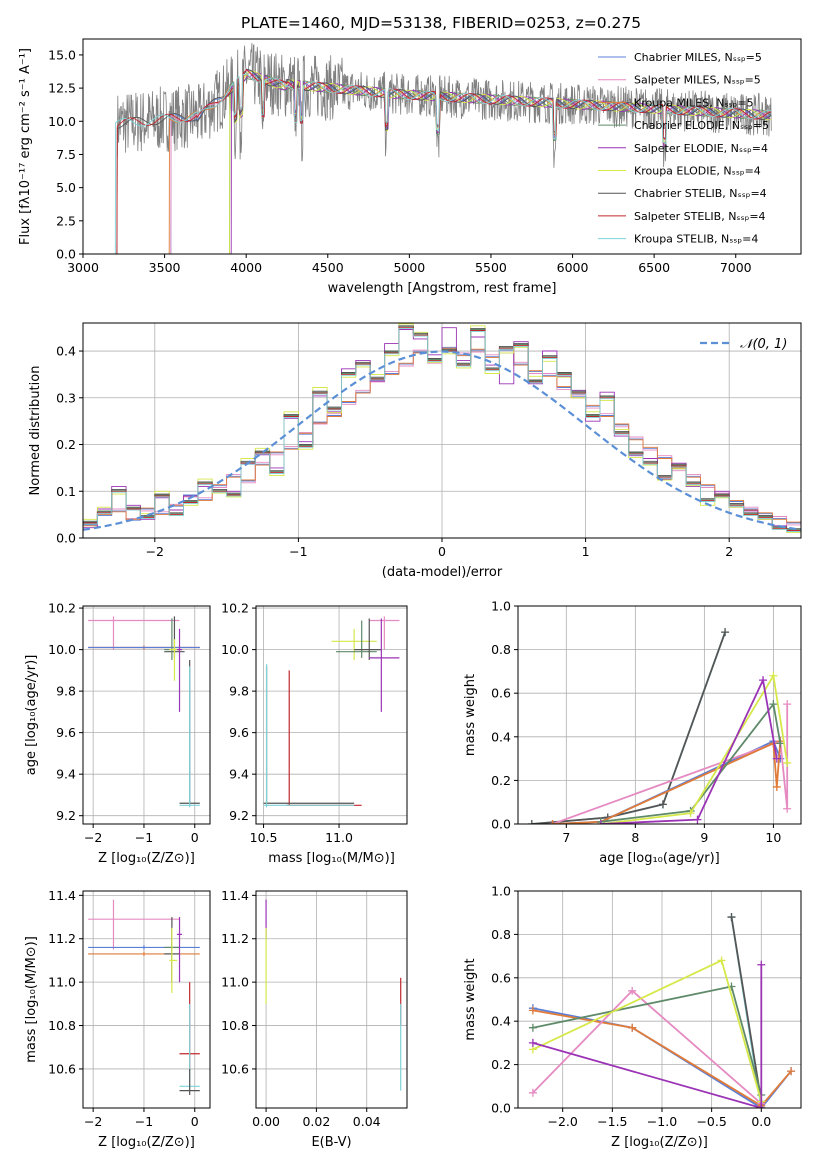 The width and height of the screenshot is (819, 1170). What do you see at coordinates (93, 1121) in the screenshot?
I see `x-tick-label: −2` at bounding box center [93, 1121].